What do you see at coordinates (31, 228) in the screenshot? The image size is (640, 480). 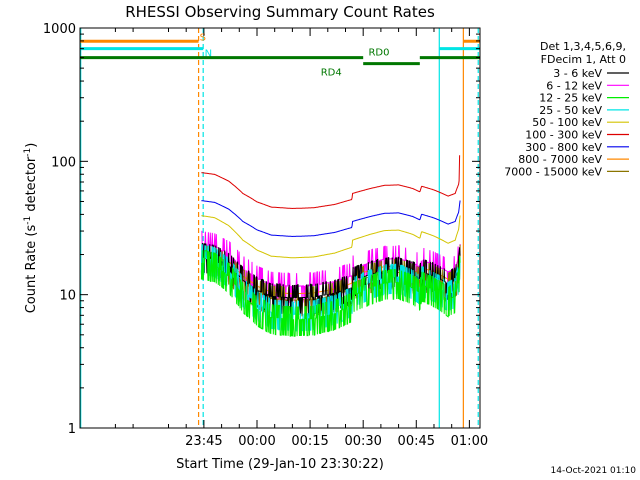 I see `y-axis-label: Count Rate (s-1 detector-1)` at bounding box center [31, 228].